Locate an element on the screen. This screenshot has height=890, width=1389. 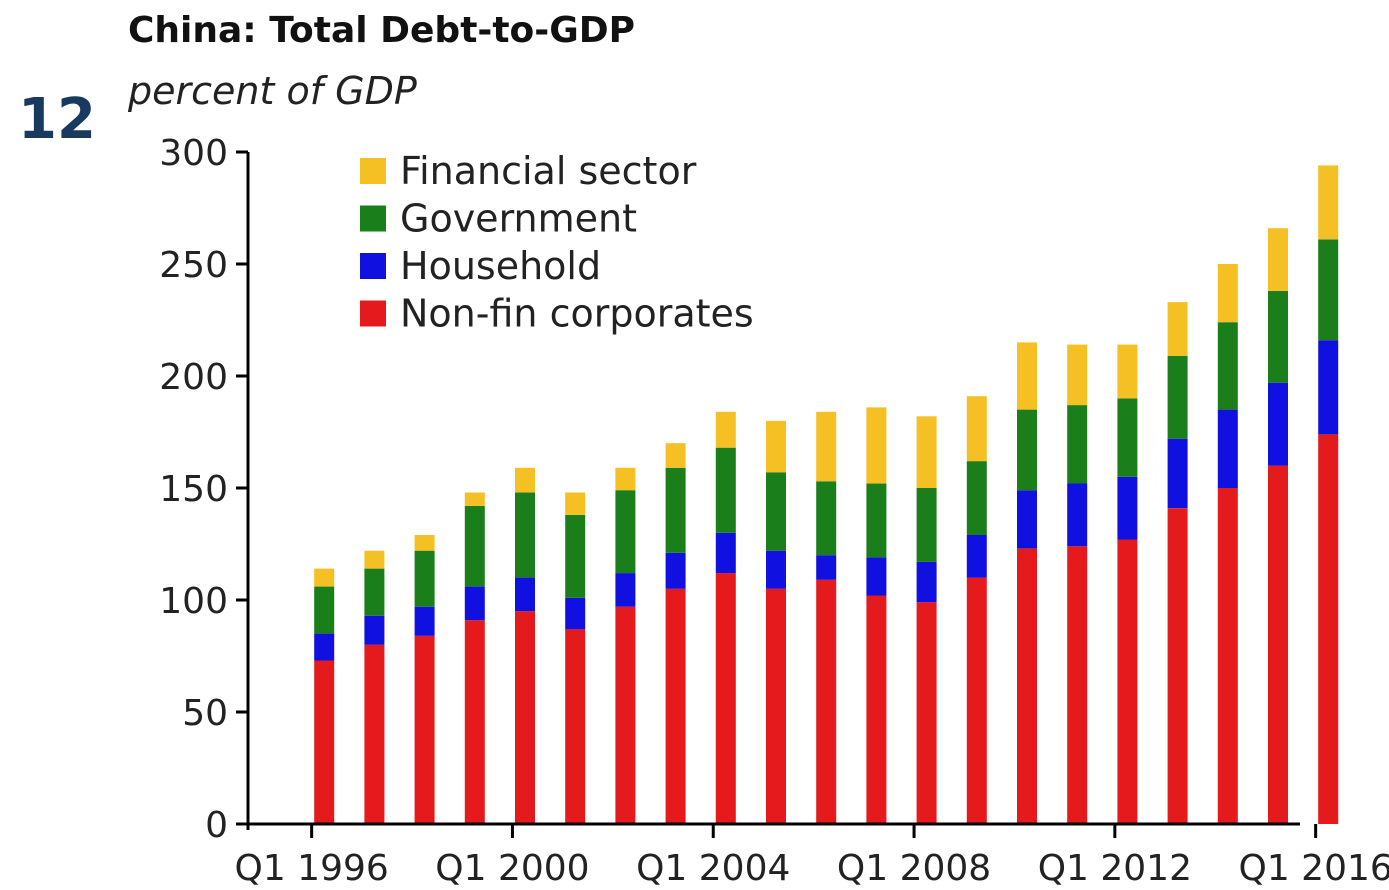
bar-financial-sector-1997 is located at coordinates (374, 559).